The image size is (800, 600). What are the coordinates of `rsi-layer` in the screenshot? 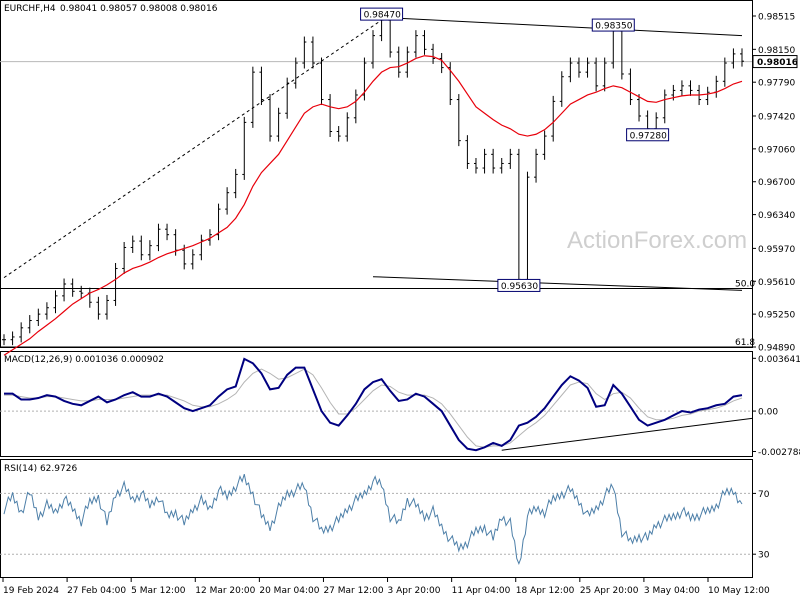 It's located at (376, 519).